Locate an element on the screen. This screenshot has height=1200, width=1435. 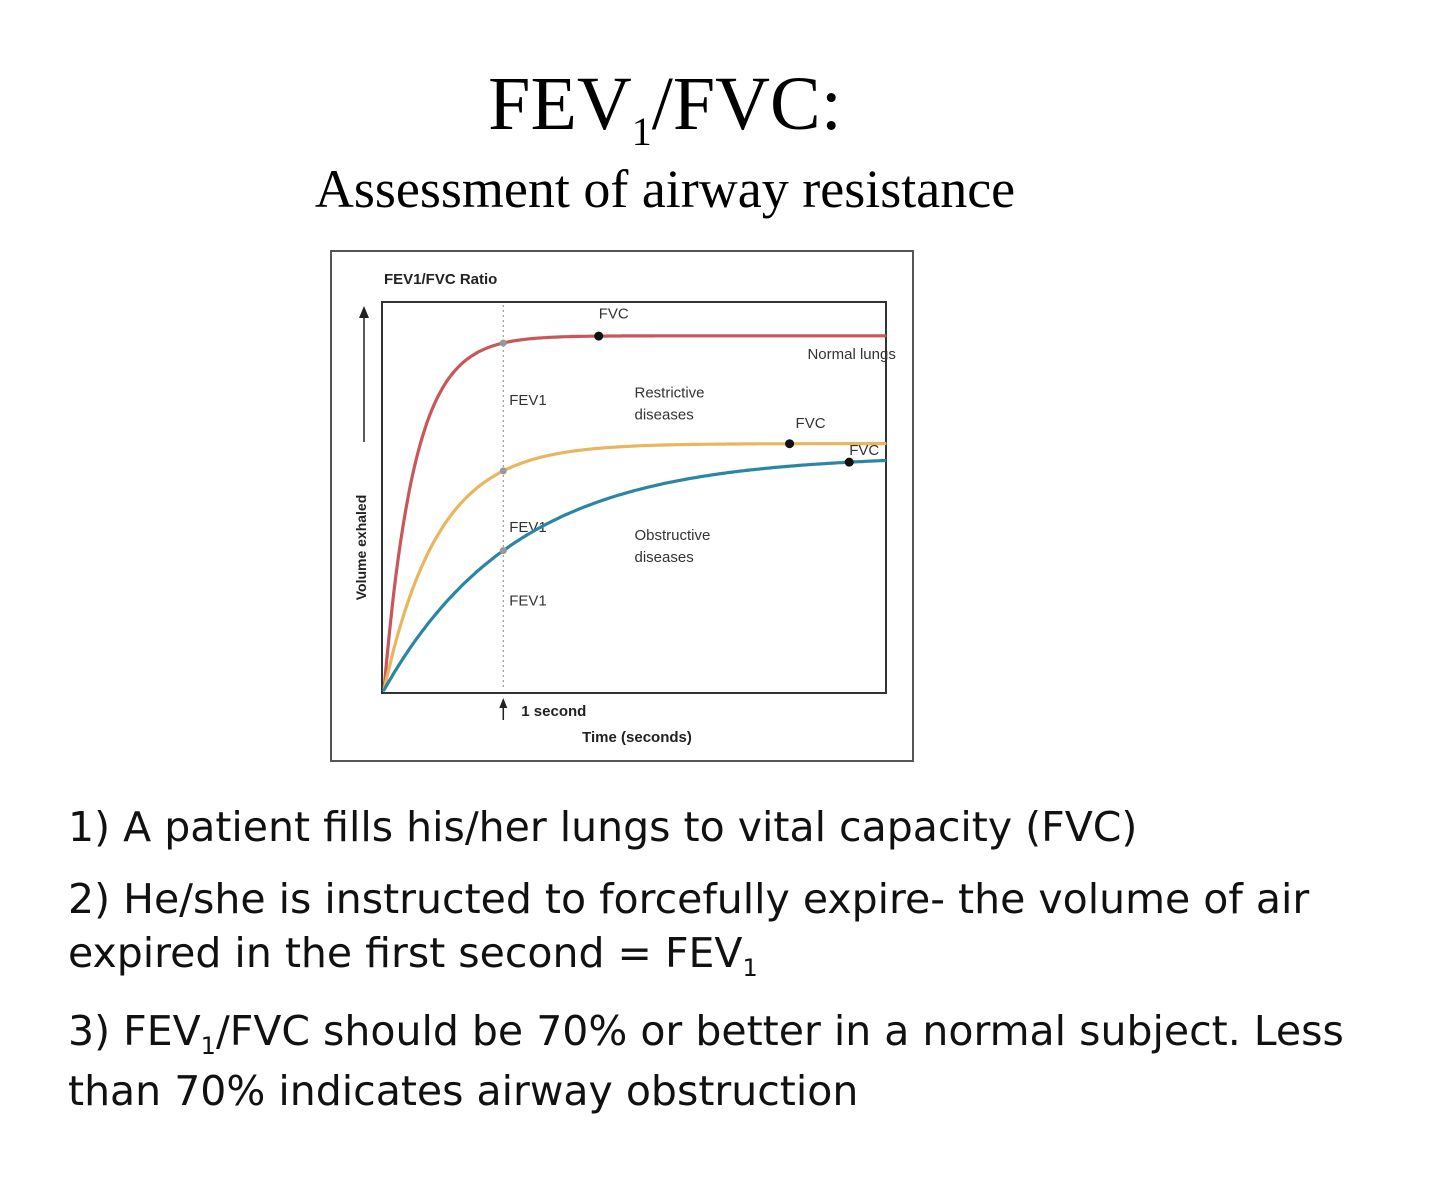
series-label-restrictive-line-2: diseases is located at coordinates (664, 414).